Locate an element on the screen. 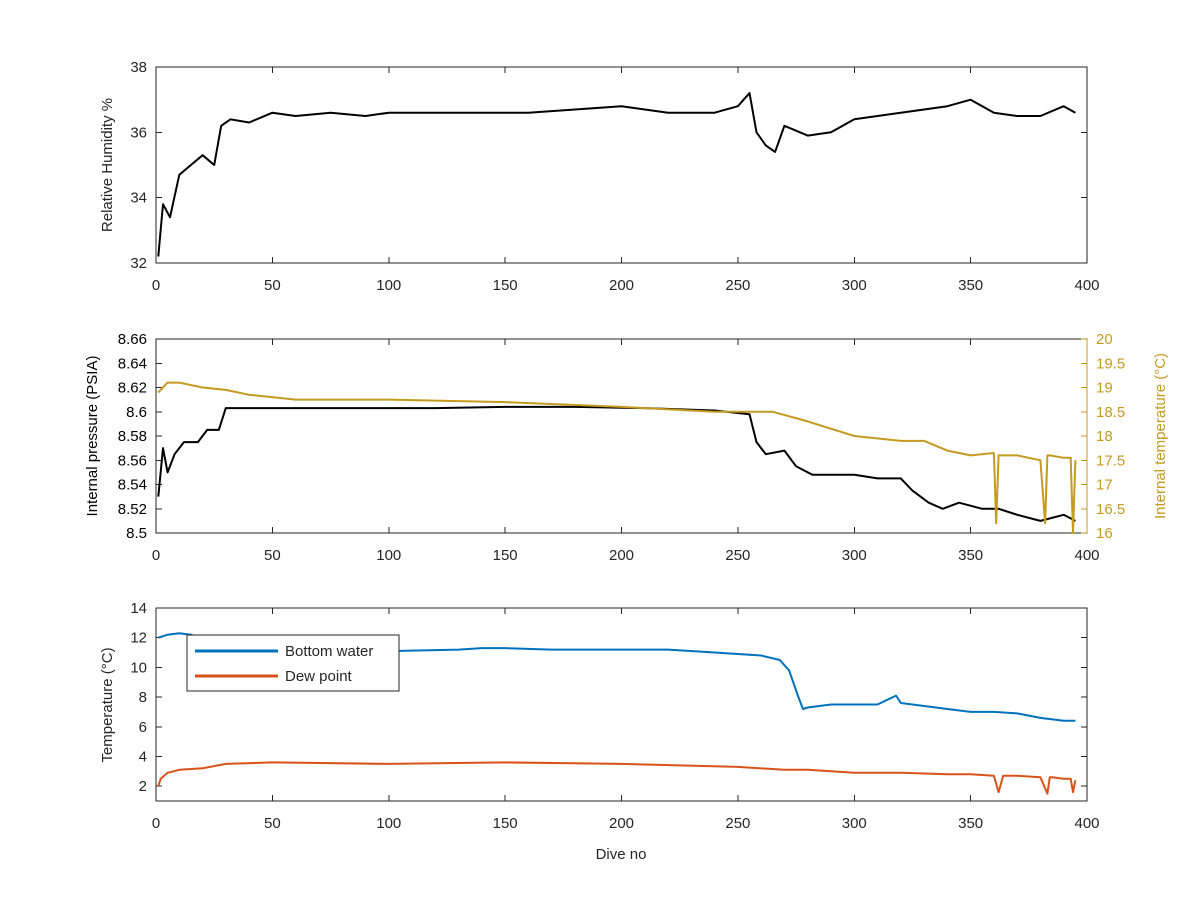 The width and height of the screenshot is (1200, 900). pressure-y-tick-label-8-62: 8.62 is located at coordinates (132, 388).